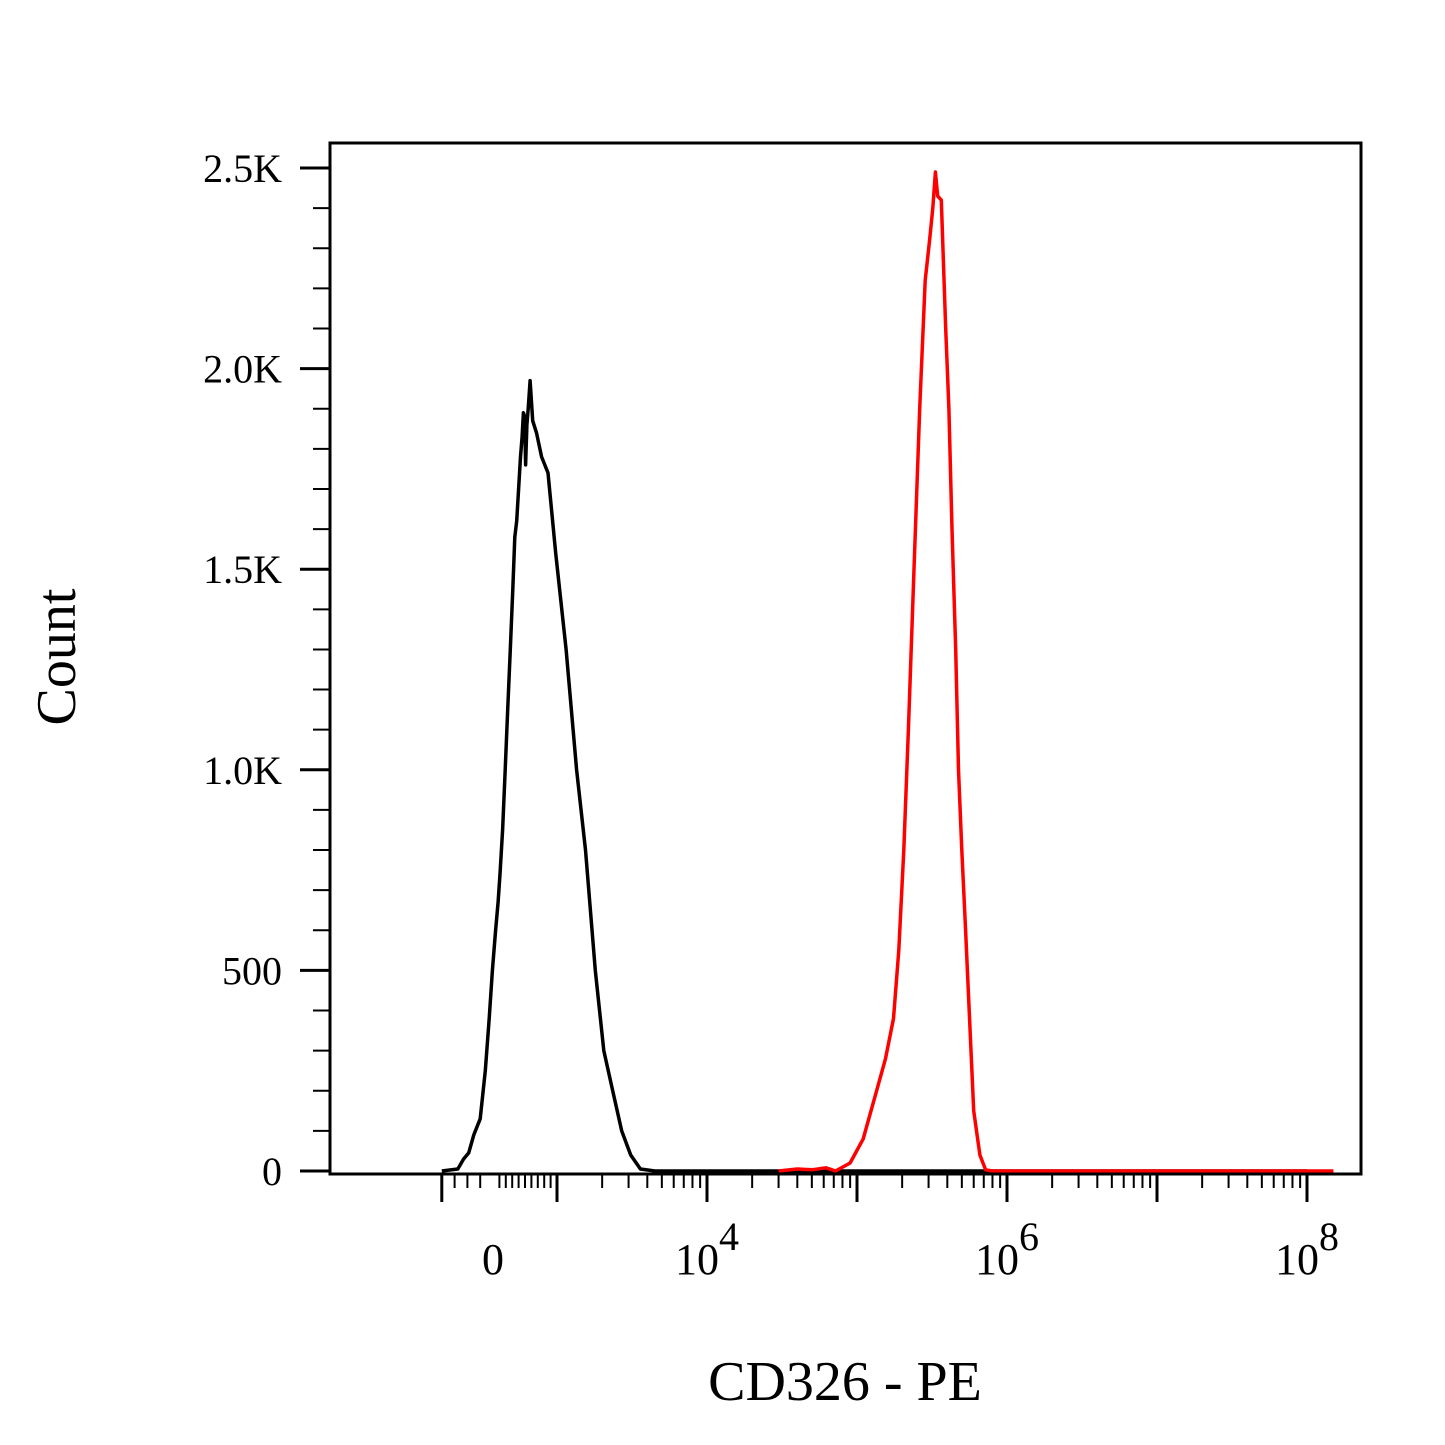 This screenshot has height=1445, width=1445. What do you see at coordinates (272, 1171) in the screenshot?
I see `y-tick-label: 0` at bounding box center [272, 1171].